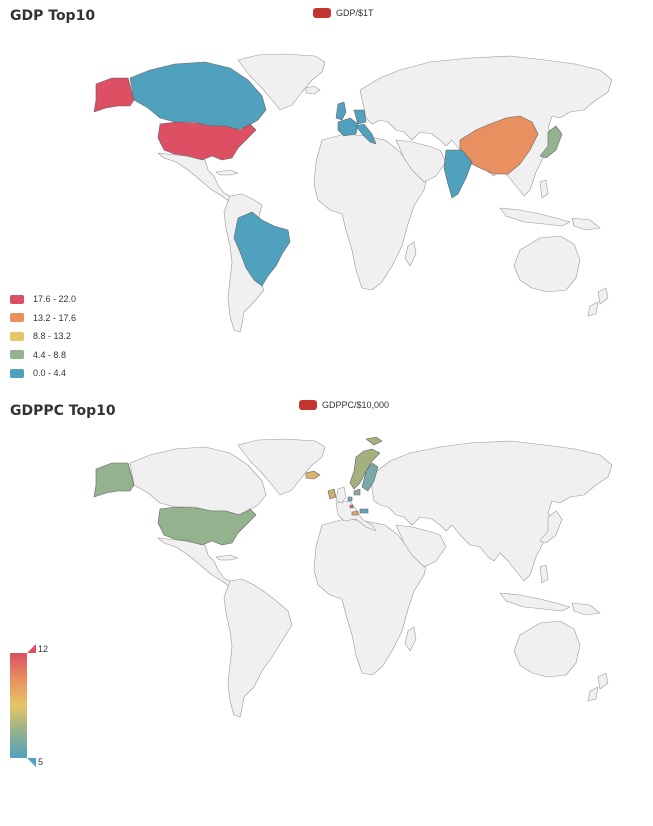 The width and height of the screenshot is (653, 826). What do you see at coordinates (63, 411) in the screenshot?
I see `chart-title: GDPPC Top10` at bounding box center [63, 411].